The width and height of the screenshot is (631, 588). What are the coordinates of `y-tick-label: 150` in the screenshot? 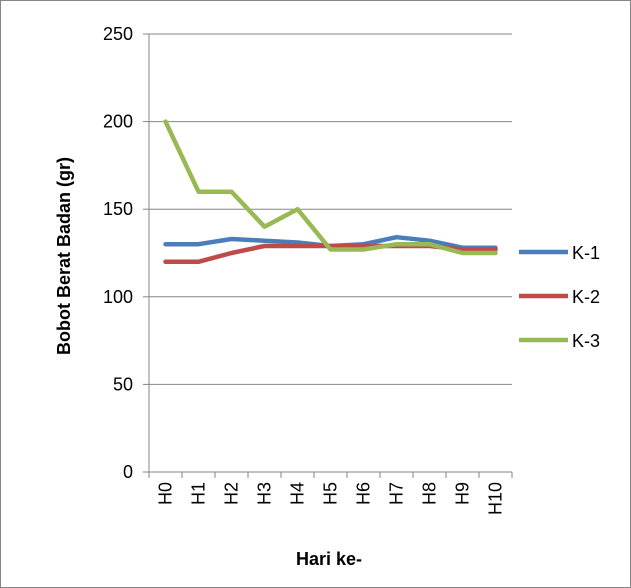 It's located at (118, 209).